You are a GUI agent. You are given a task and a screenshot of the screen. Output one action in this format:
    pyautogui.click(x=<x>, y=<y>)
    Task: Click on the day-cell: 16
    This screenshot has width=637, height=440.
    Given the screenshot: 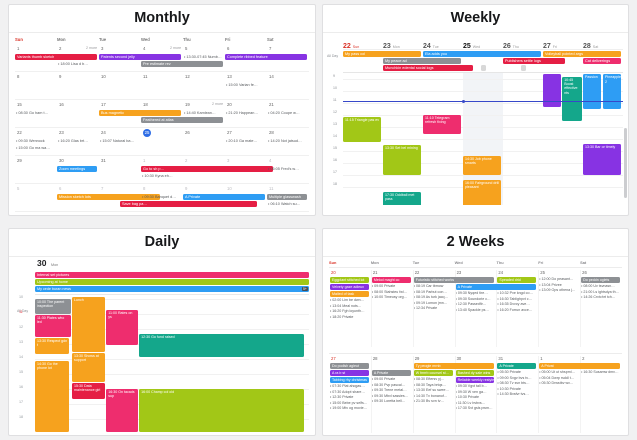 What is the action you would take?
    pyautogui.click(x=61, y=104)
    